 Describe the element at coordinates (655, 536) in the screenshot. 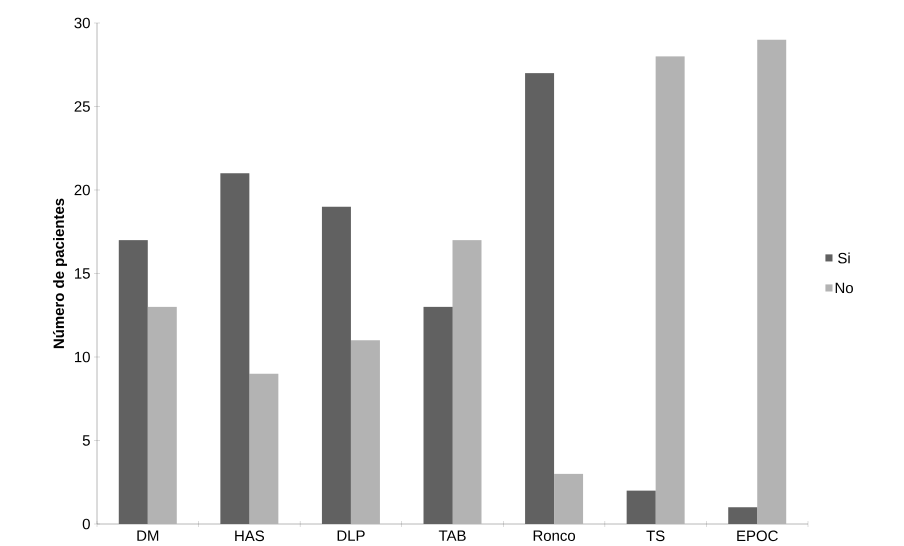

I see `x-tick-label: TS` at that location.